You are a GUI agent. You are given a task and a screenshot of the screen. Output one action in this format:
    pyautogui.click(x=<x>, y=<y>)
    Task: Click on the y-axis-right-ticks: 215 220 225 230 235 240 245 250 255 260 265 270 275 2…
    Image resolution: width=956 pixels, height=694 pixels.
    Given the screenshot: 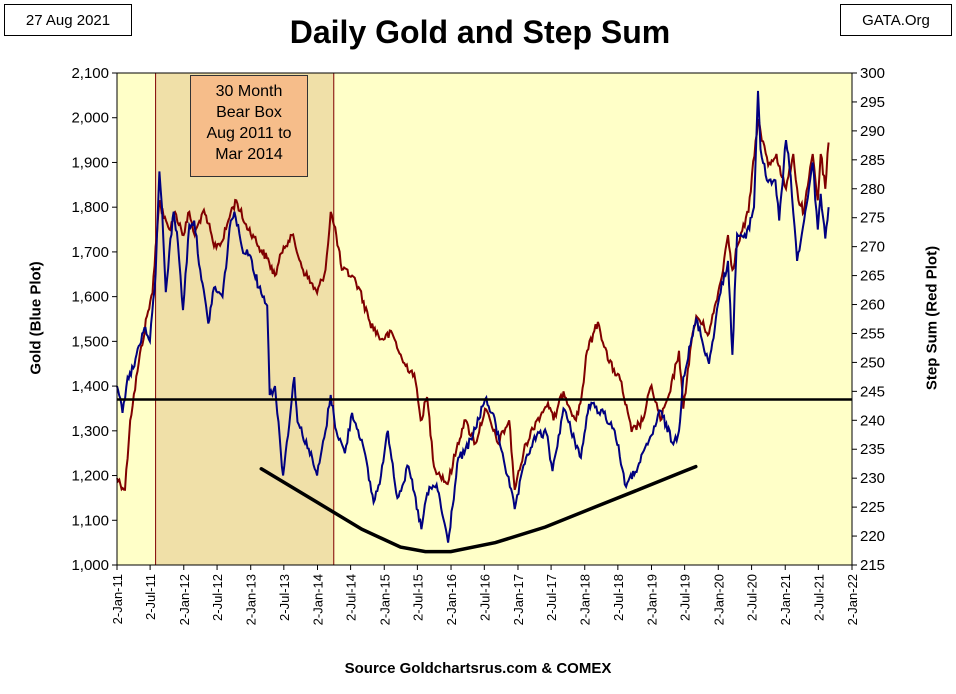 What is the action you would take?
    pyautogui.click(x=868, y=319)
    